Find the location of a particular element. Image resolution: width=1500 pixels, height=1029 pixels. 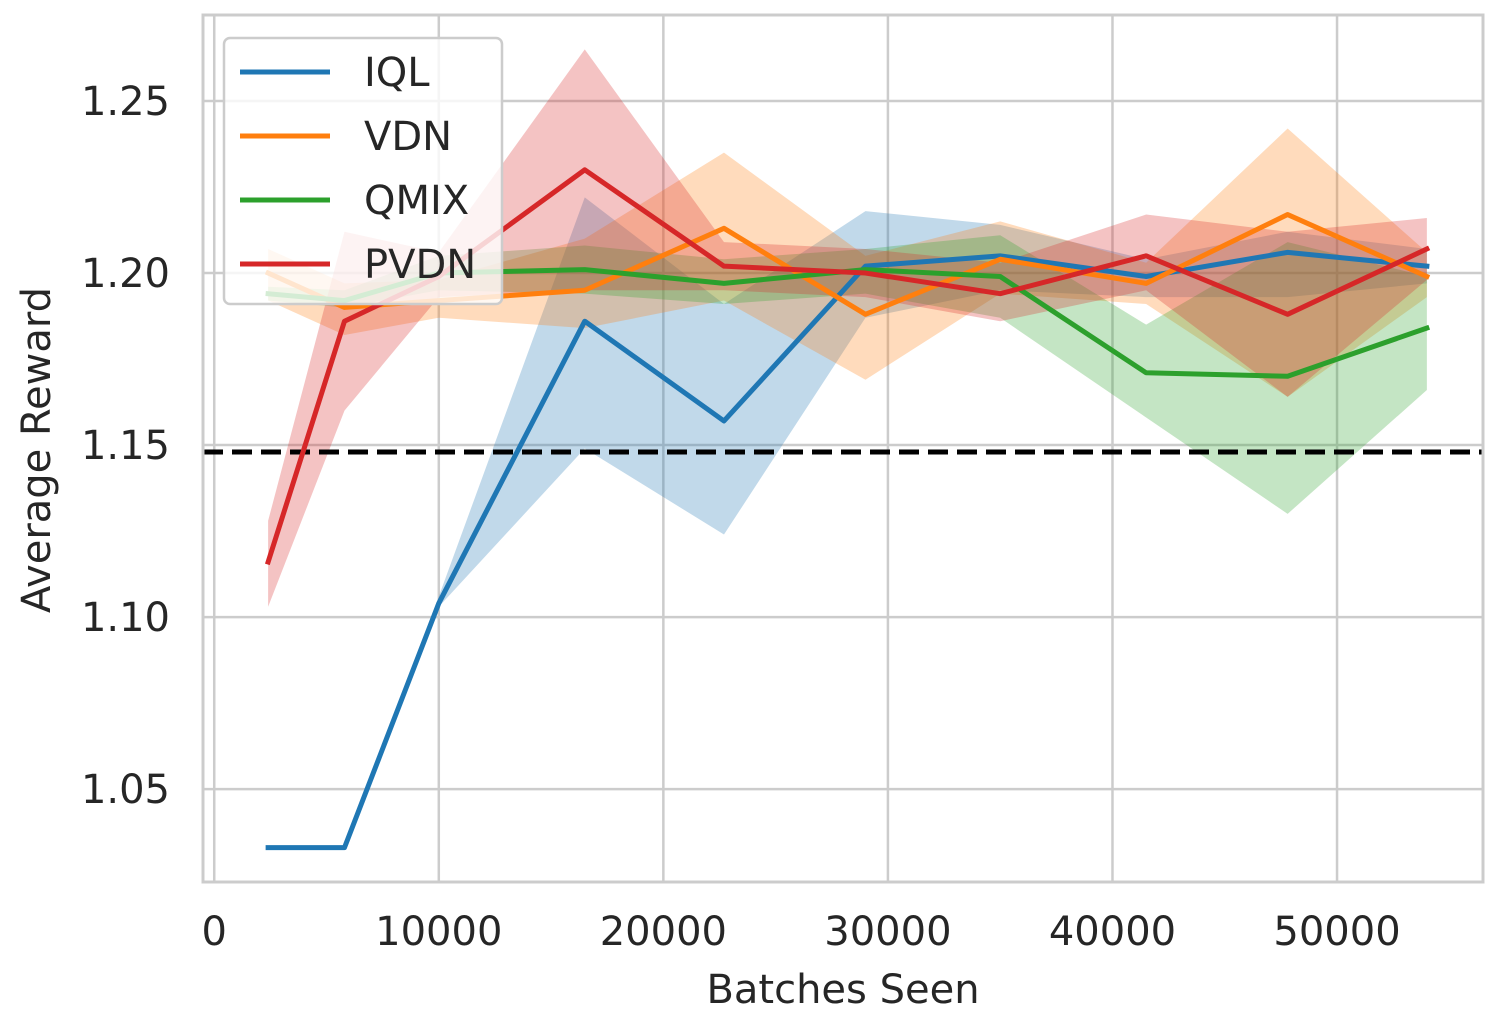

x-tick-label: 40000 is located at coordinates (1112, 932).